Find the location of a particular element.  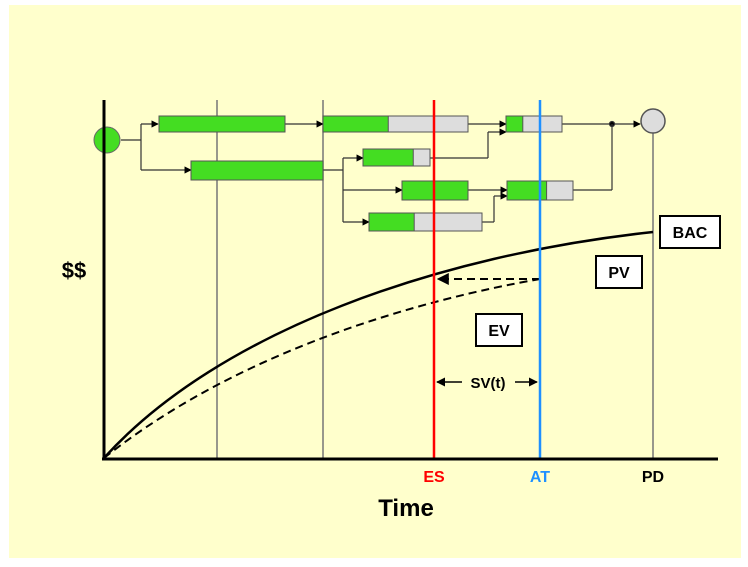

start-node is located at coordinates (107, 140).